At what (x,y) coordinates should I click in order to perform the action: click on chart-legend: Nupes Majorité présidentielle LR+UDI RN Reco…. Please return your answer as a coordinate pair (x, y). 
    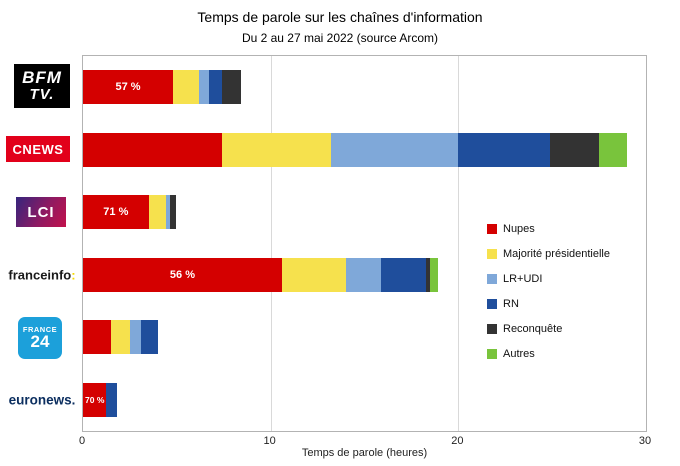
    Looking at the image, I should click on (548, 298).